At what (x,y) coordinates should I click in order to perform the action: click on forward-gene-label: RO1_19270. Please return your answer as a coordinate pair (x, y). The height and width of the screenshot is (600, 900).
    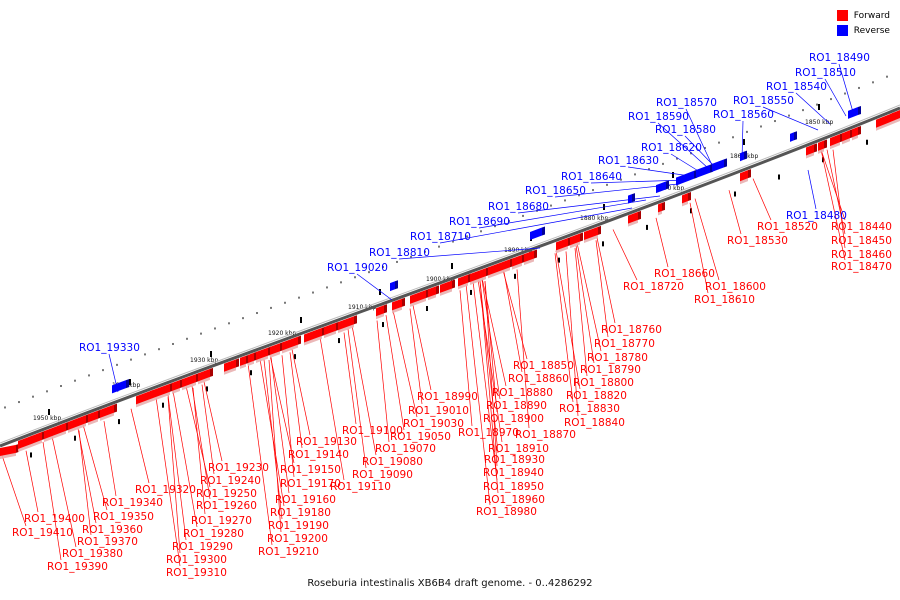
    Looking at the image, I should click on (221, 521).